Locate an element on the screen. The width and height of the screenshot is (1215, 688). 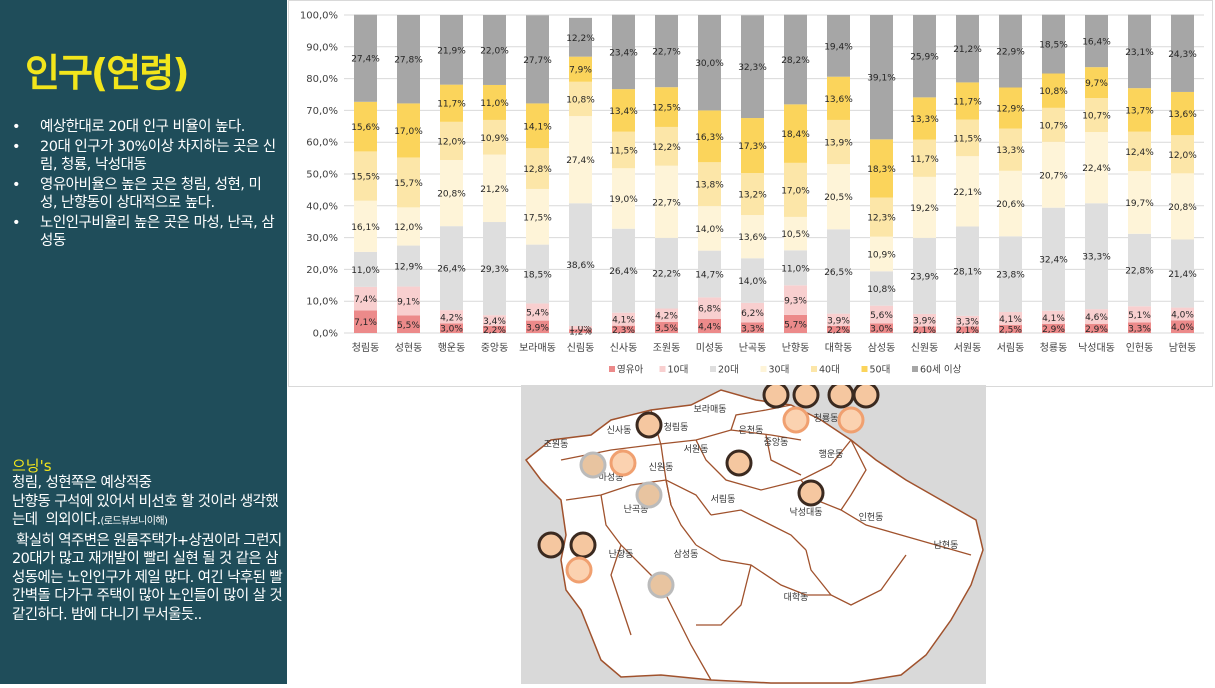
data-label: 17,3% is located at coordinates (752, 147).